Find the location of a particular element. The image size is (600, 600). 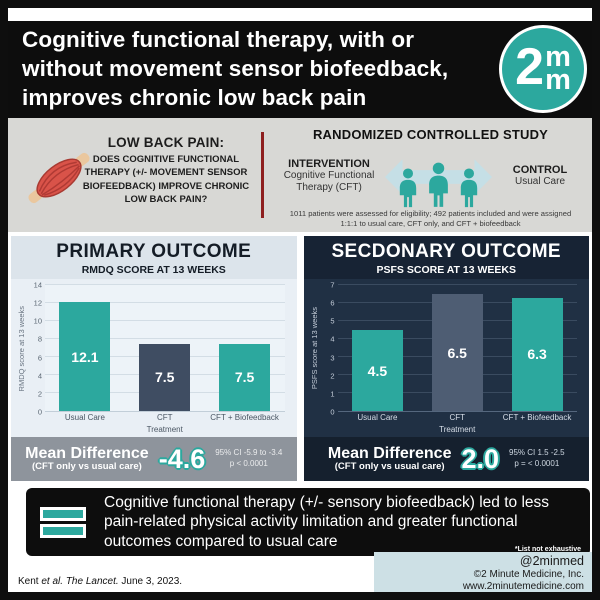

control-desc: Usual Care is located at coordinates (540, 181).